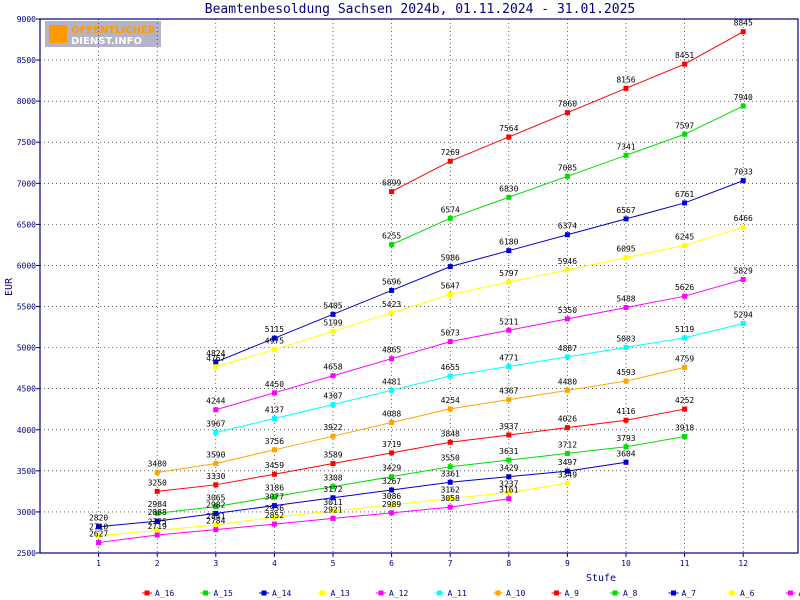 The image size is (800, 600). What do you see at coordinates (215, 423) in the screenshot?
I see `data-label-a-11: 3967` at bounding box center [215, 423].